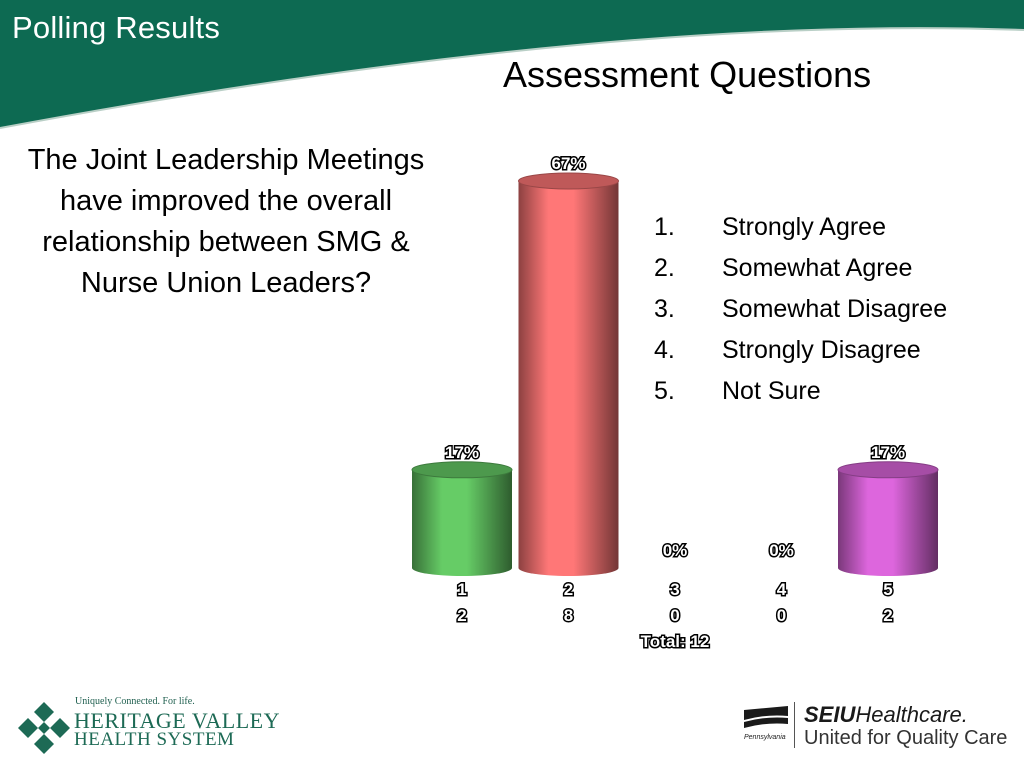 This screenshot has height=768, width=1024. I want to click on value-label-4: 0%, so click(781, 550).